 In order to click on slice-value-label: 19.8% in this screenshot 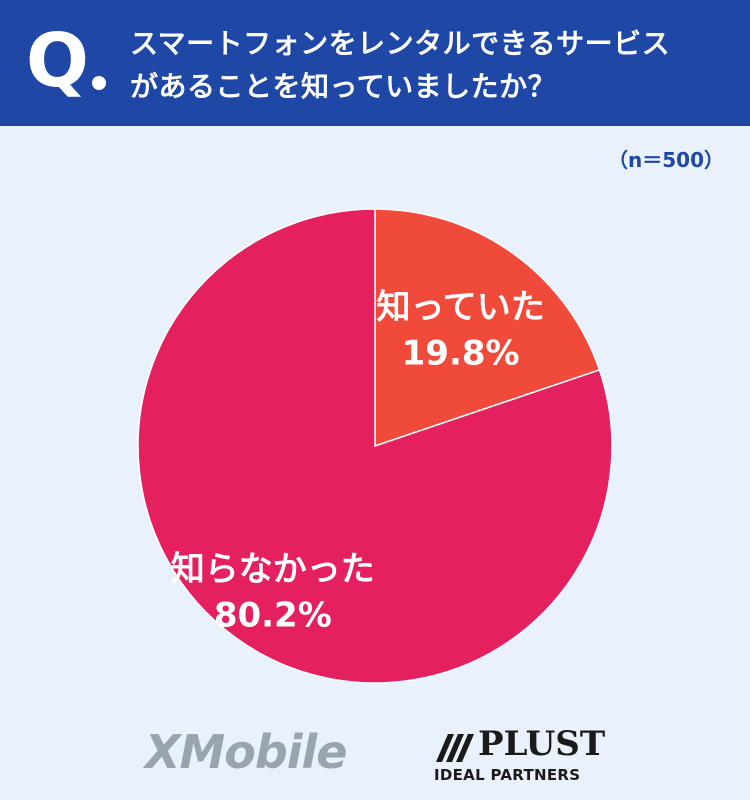, I will do `click(461, 354)`.